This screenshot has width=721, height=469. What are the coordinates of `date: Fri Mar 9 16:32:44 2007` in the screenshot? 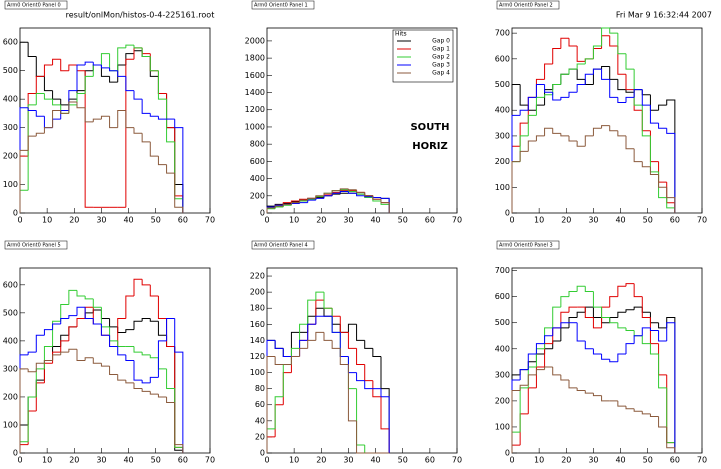 It's located at (664, 15).